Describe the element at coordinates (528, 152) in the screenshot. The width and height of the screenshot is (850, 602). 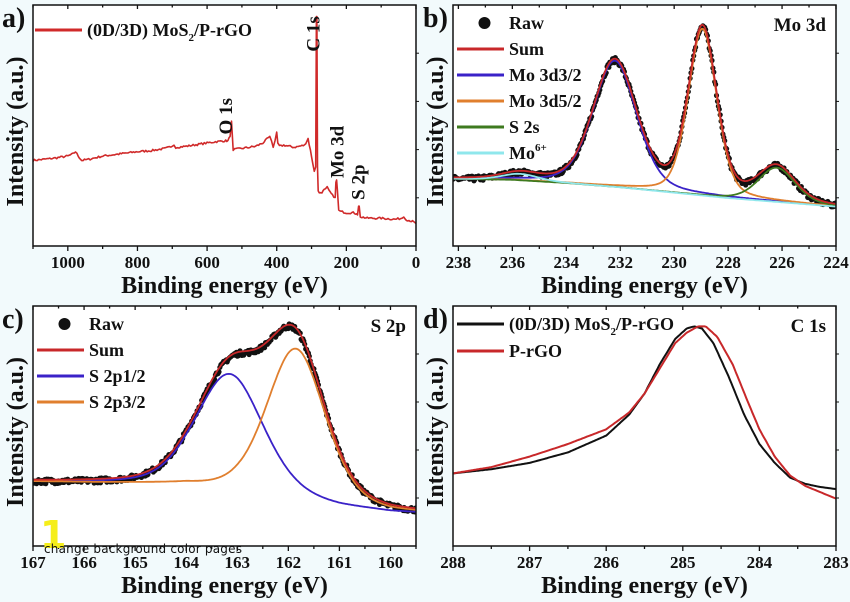
I see `legend-label: Mo6+` at that location.